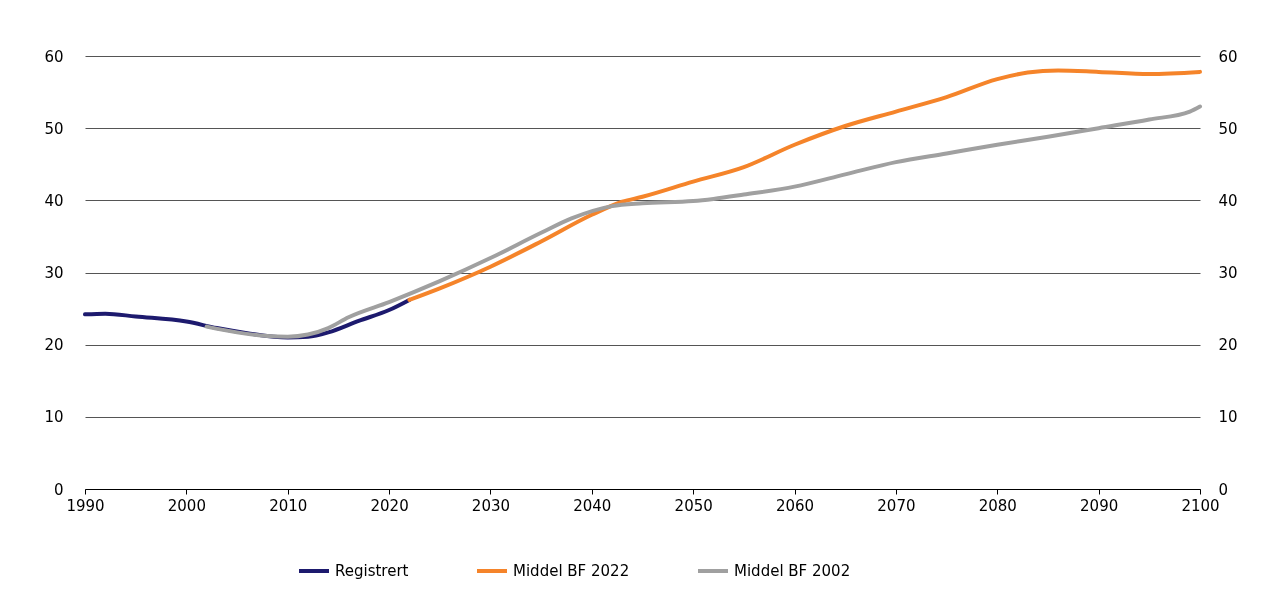 Image resolution: width=1282 pixels, height=605 pixels. I want to click on x-tick-label: 2070, so click(896, 505).